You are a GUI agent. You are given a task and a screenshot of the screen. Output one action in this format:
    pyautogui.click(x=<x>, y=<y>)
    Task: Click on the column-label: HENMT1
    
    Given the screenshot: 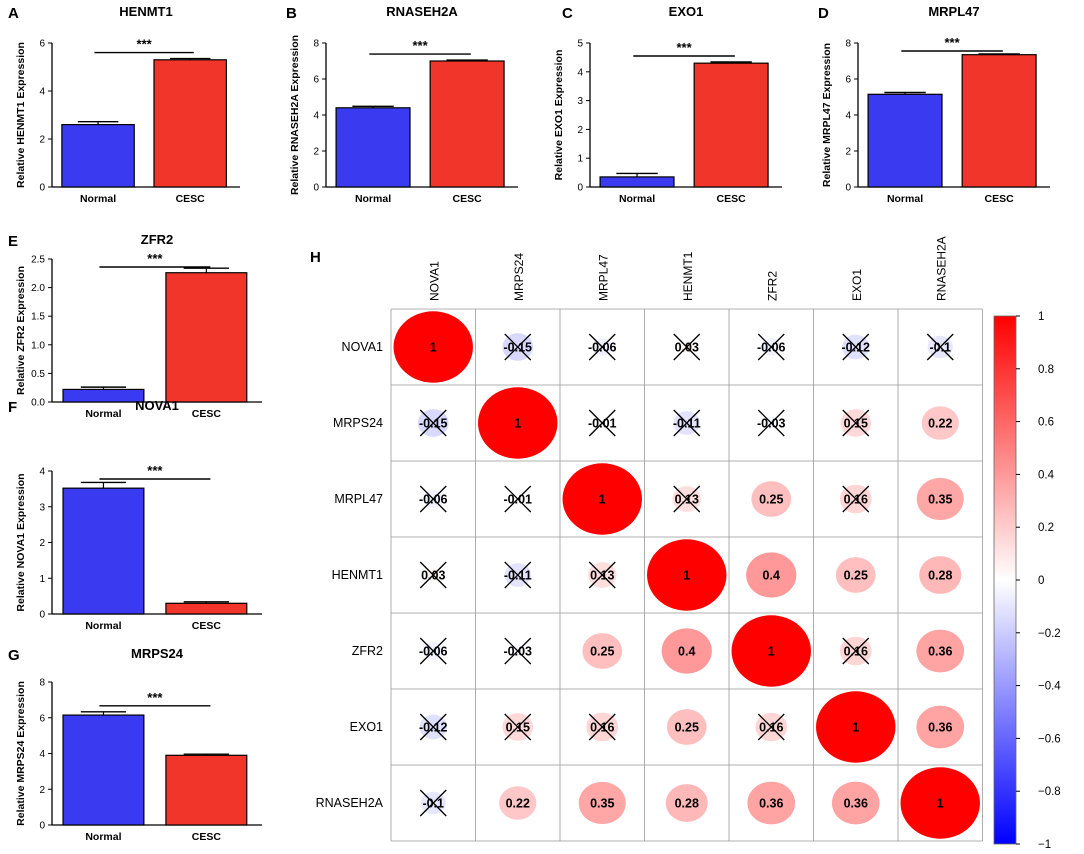 What is the action you would take?
    pyautogui.click(x=688, y=276)
    